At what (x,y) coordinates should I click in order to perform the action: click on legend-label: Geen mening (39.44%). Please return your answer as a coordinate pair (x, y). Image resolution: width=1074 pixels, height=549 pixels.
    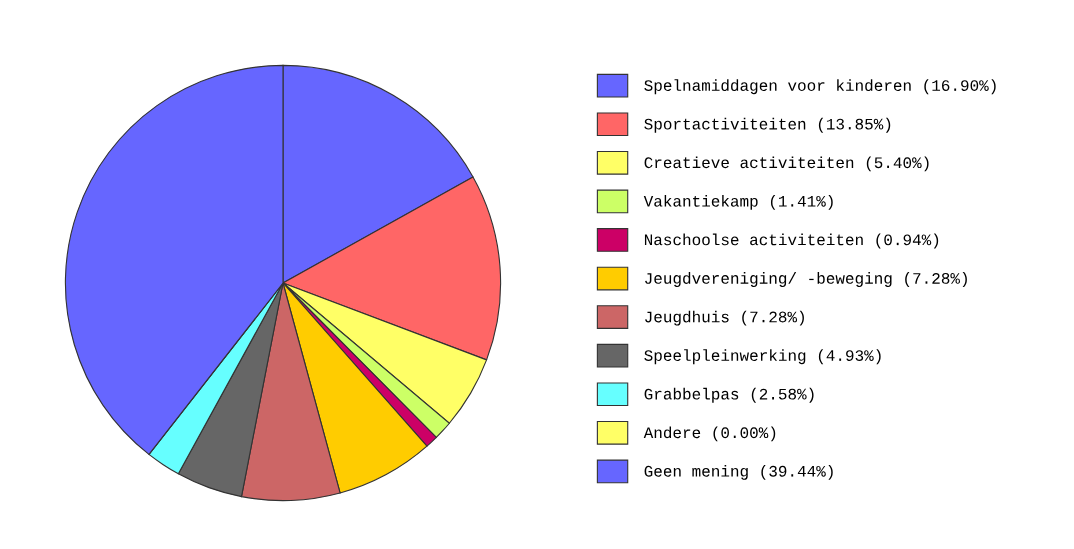
    Looking at the image, I should click on (738, 472).